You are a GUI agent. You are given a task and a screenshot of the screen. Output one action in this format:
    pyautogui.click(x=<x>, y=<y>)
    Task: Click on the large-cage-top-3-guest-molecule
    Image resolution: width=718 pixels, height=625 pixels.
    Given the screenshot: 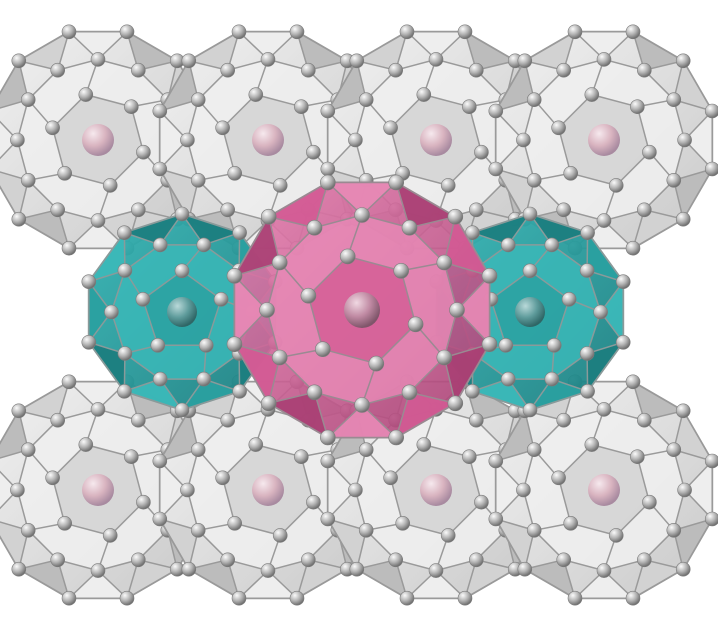 What is the action you would take?
    pyautogui.click(x=436, y=140)
    